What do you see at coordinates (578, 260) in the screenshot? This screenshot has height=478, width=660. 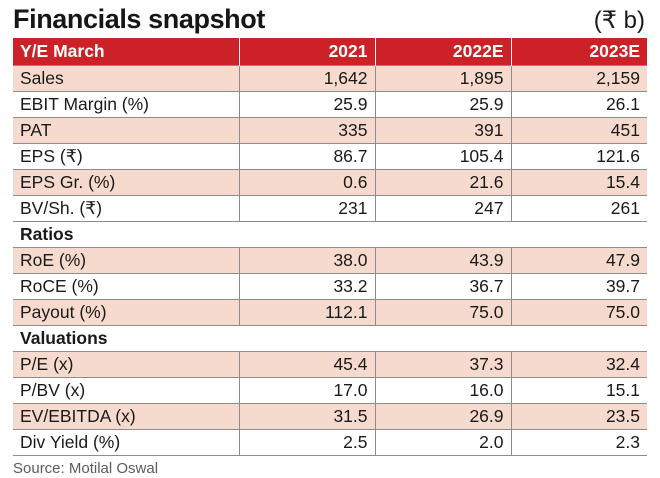 I see `row-value: 47.9` at bounding box center [578, 260].